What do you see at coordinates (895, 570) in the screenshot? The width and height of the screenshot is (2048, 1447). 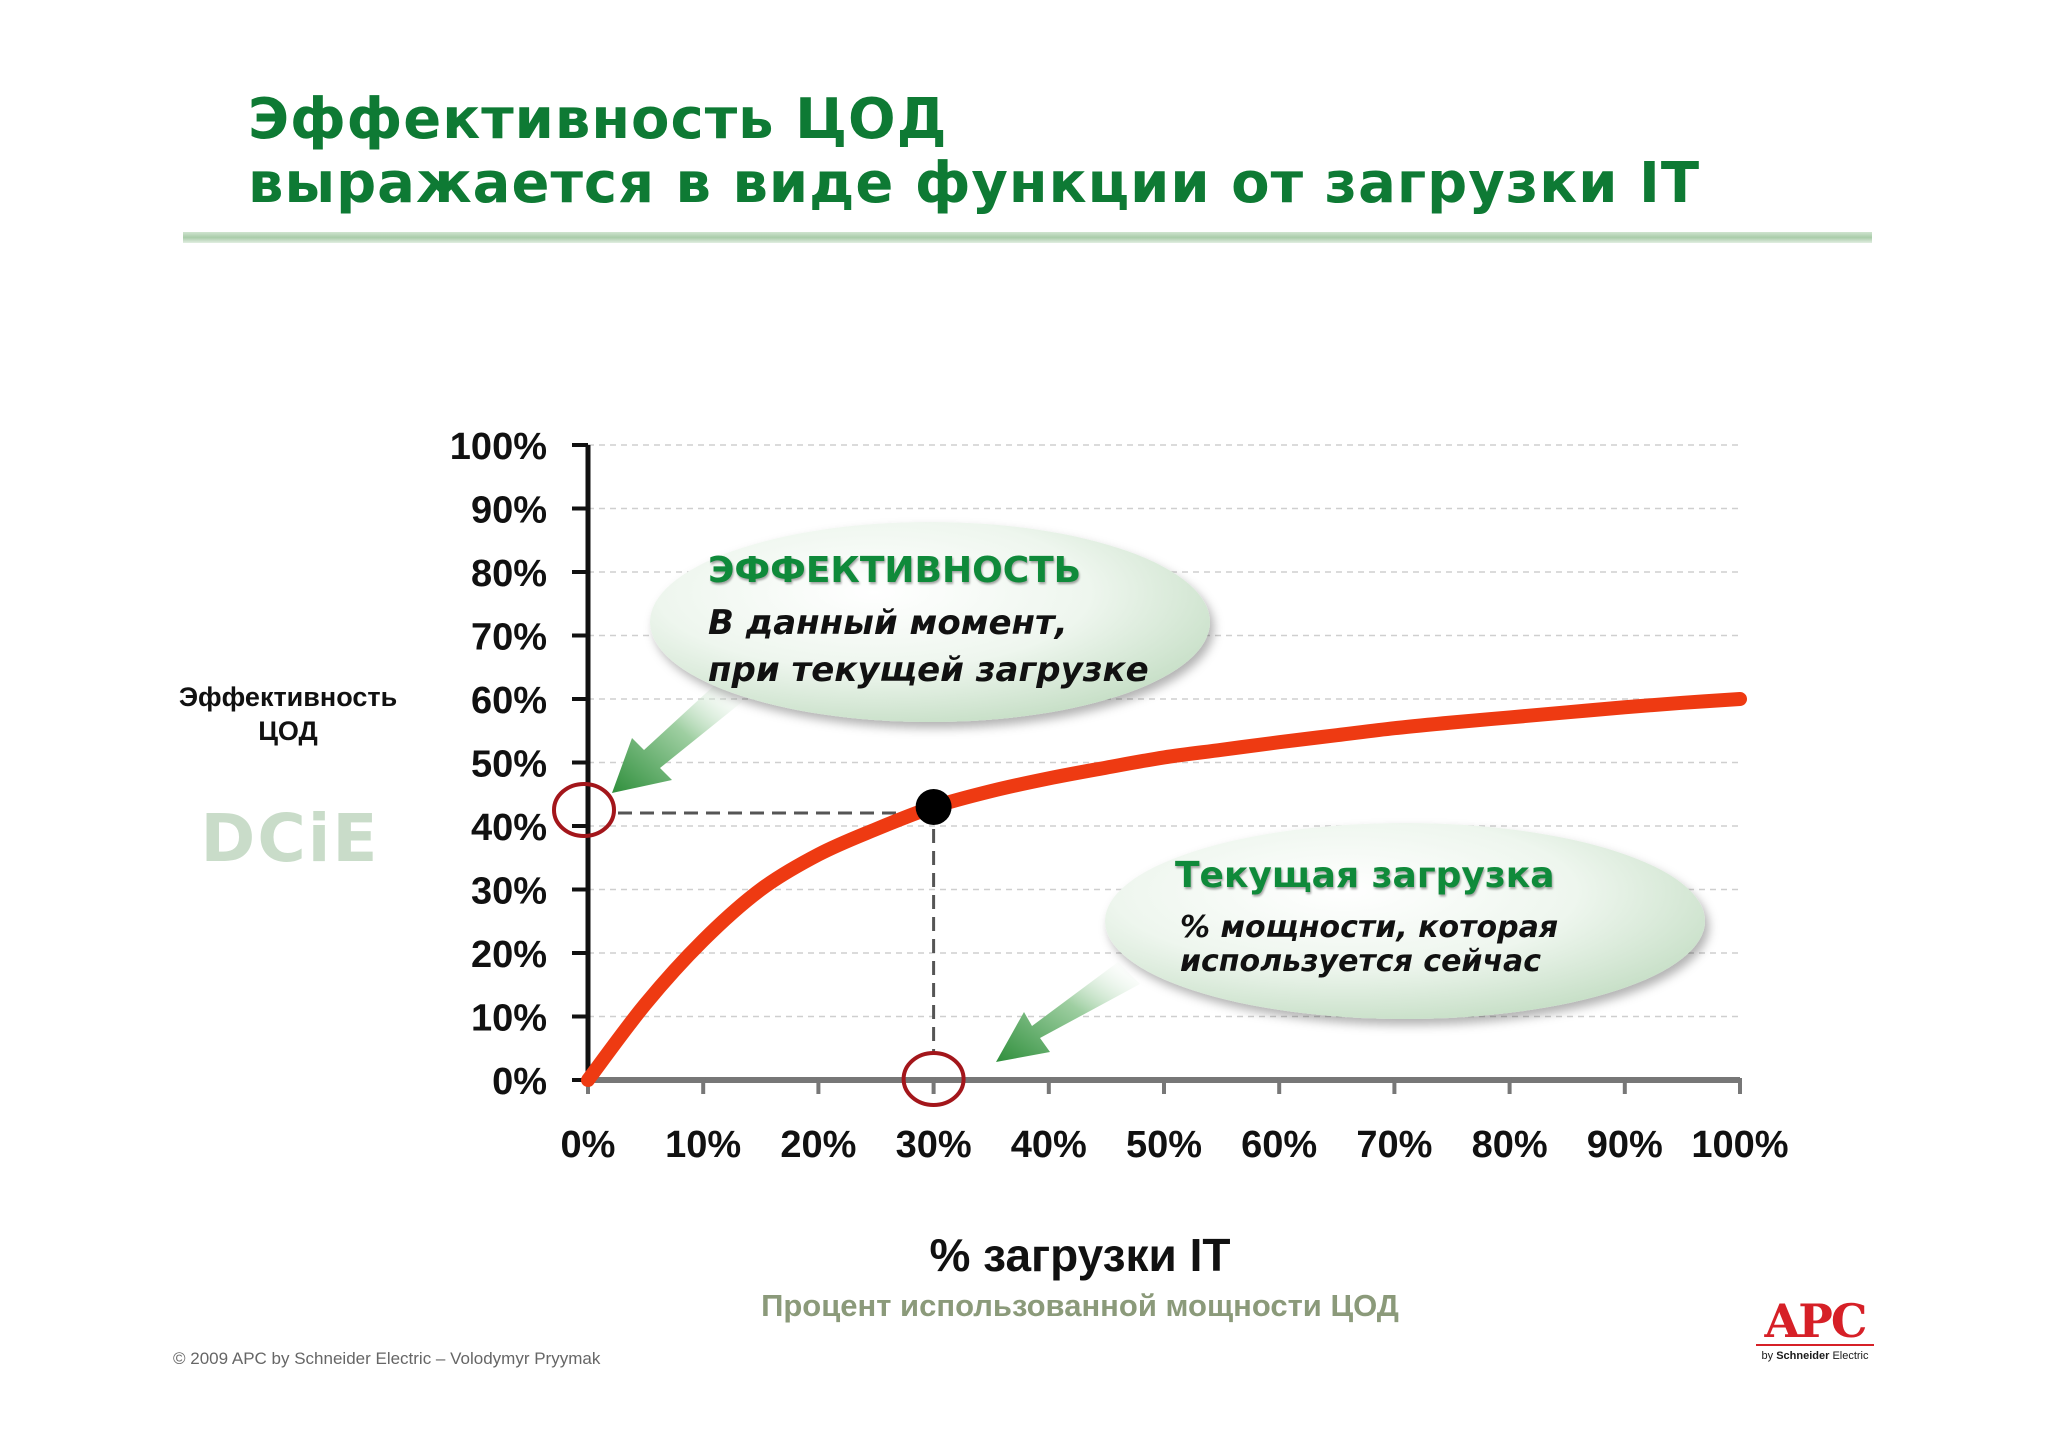 I see `efficiency-bubble-title: ЭФФЕКТИВНОСТЬ` at bounding box center [895, 570].